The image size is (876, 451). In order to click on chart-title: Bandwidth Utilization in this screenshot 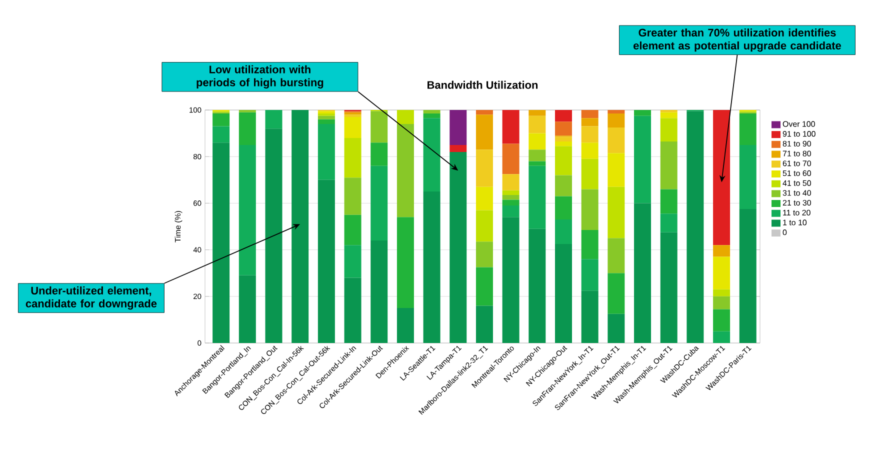, I will do `click(483, 84)`.